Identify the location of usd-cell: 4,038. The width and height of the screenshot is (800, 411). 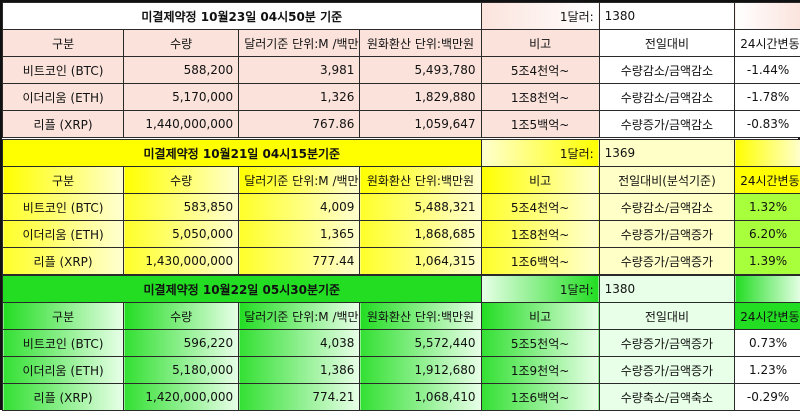
(299, 343).